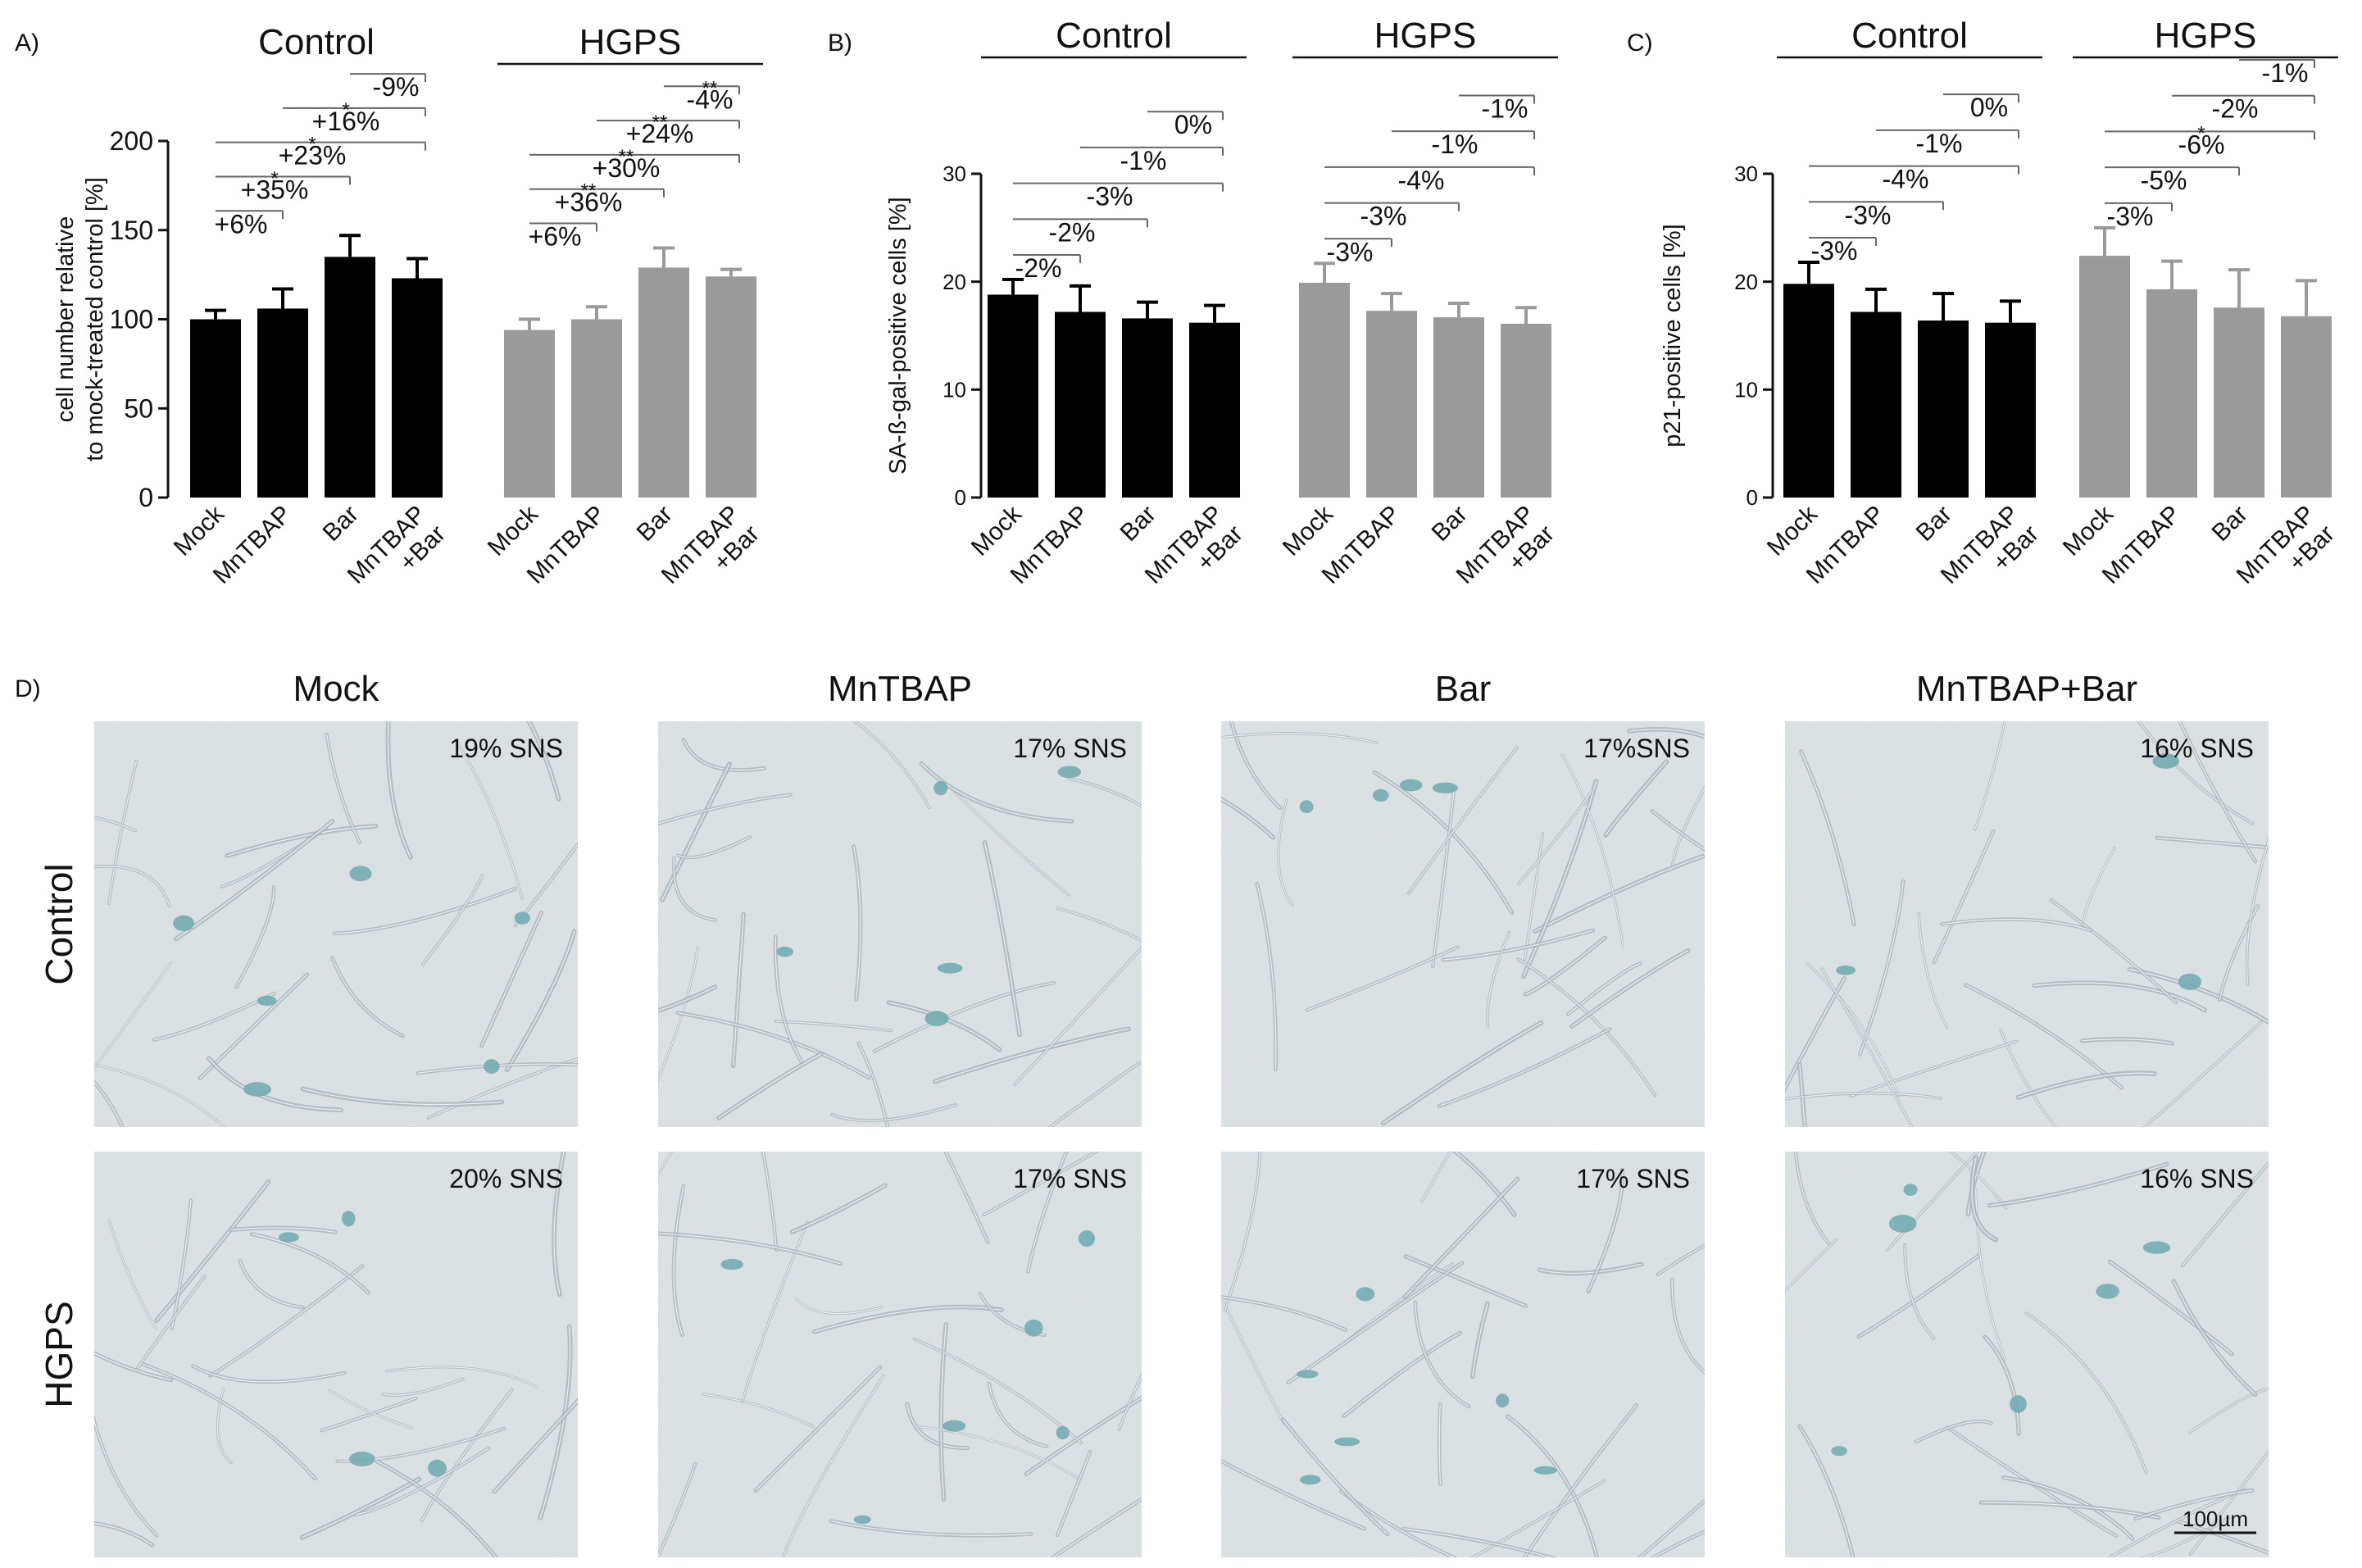  Describe the element at coordinates (1308, 530) in the screenshot. I see `category-label-line: Mock` at that location.